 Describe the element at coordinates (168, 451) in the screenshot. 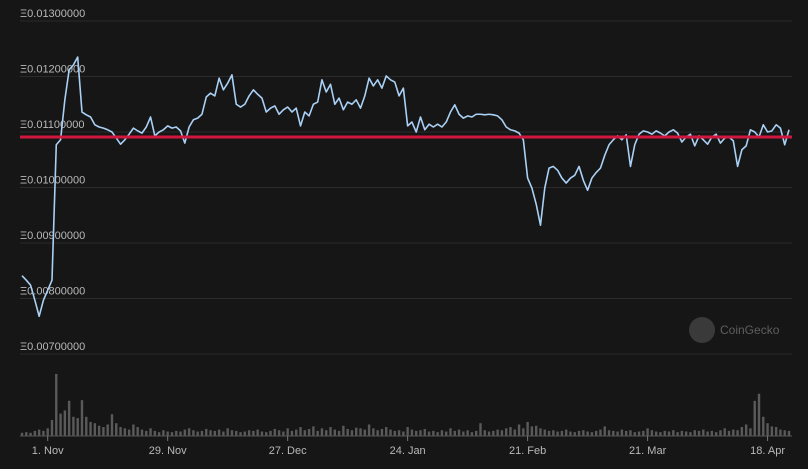

I see `x-tick-label: 29. Nov` at that location.